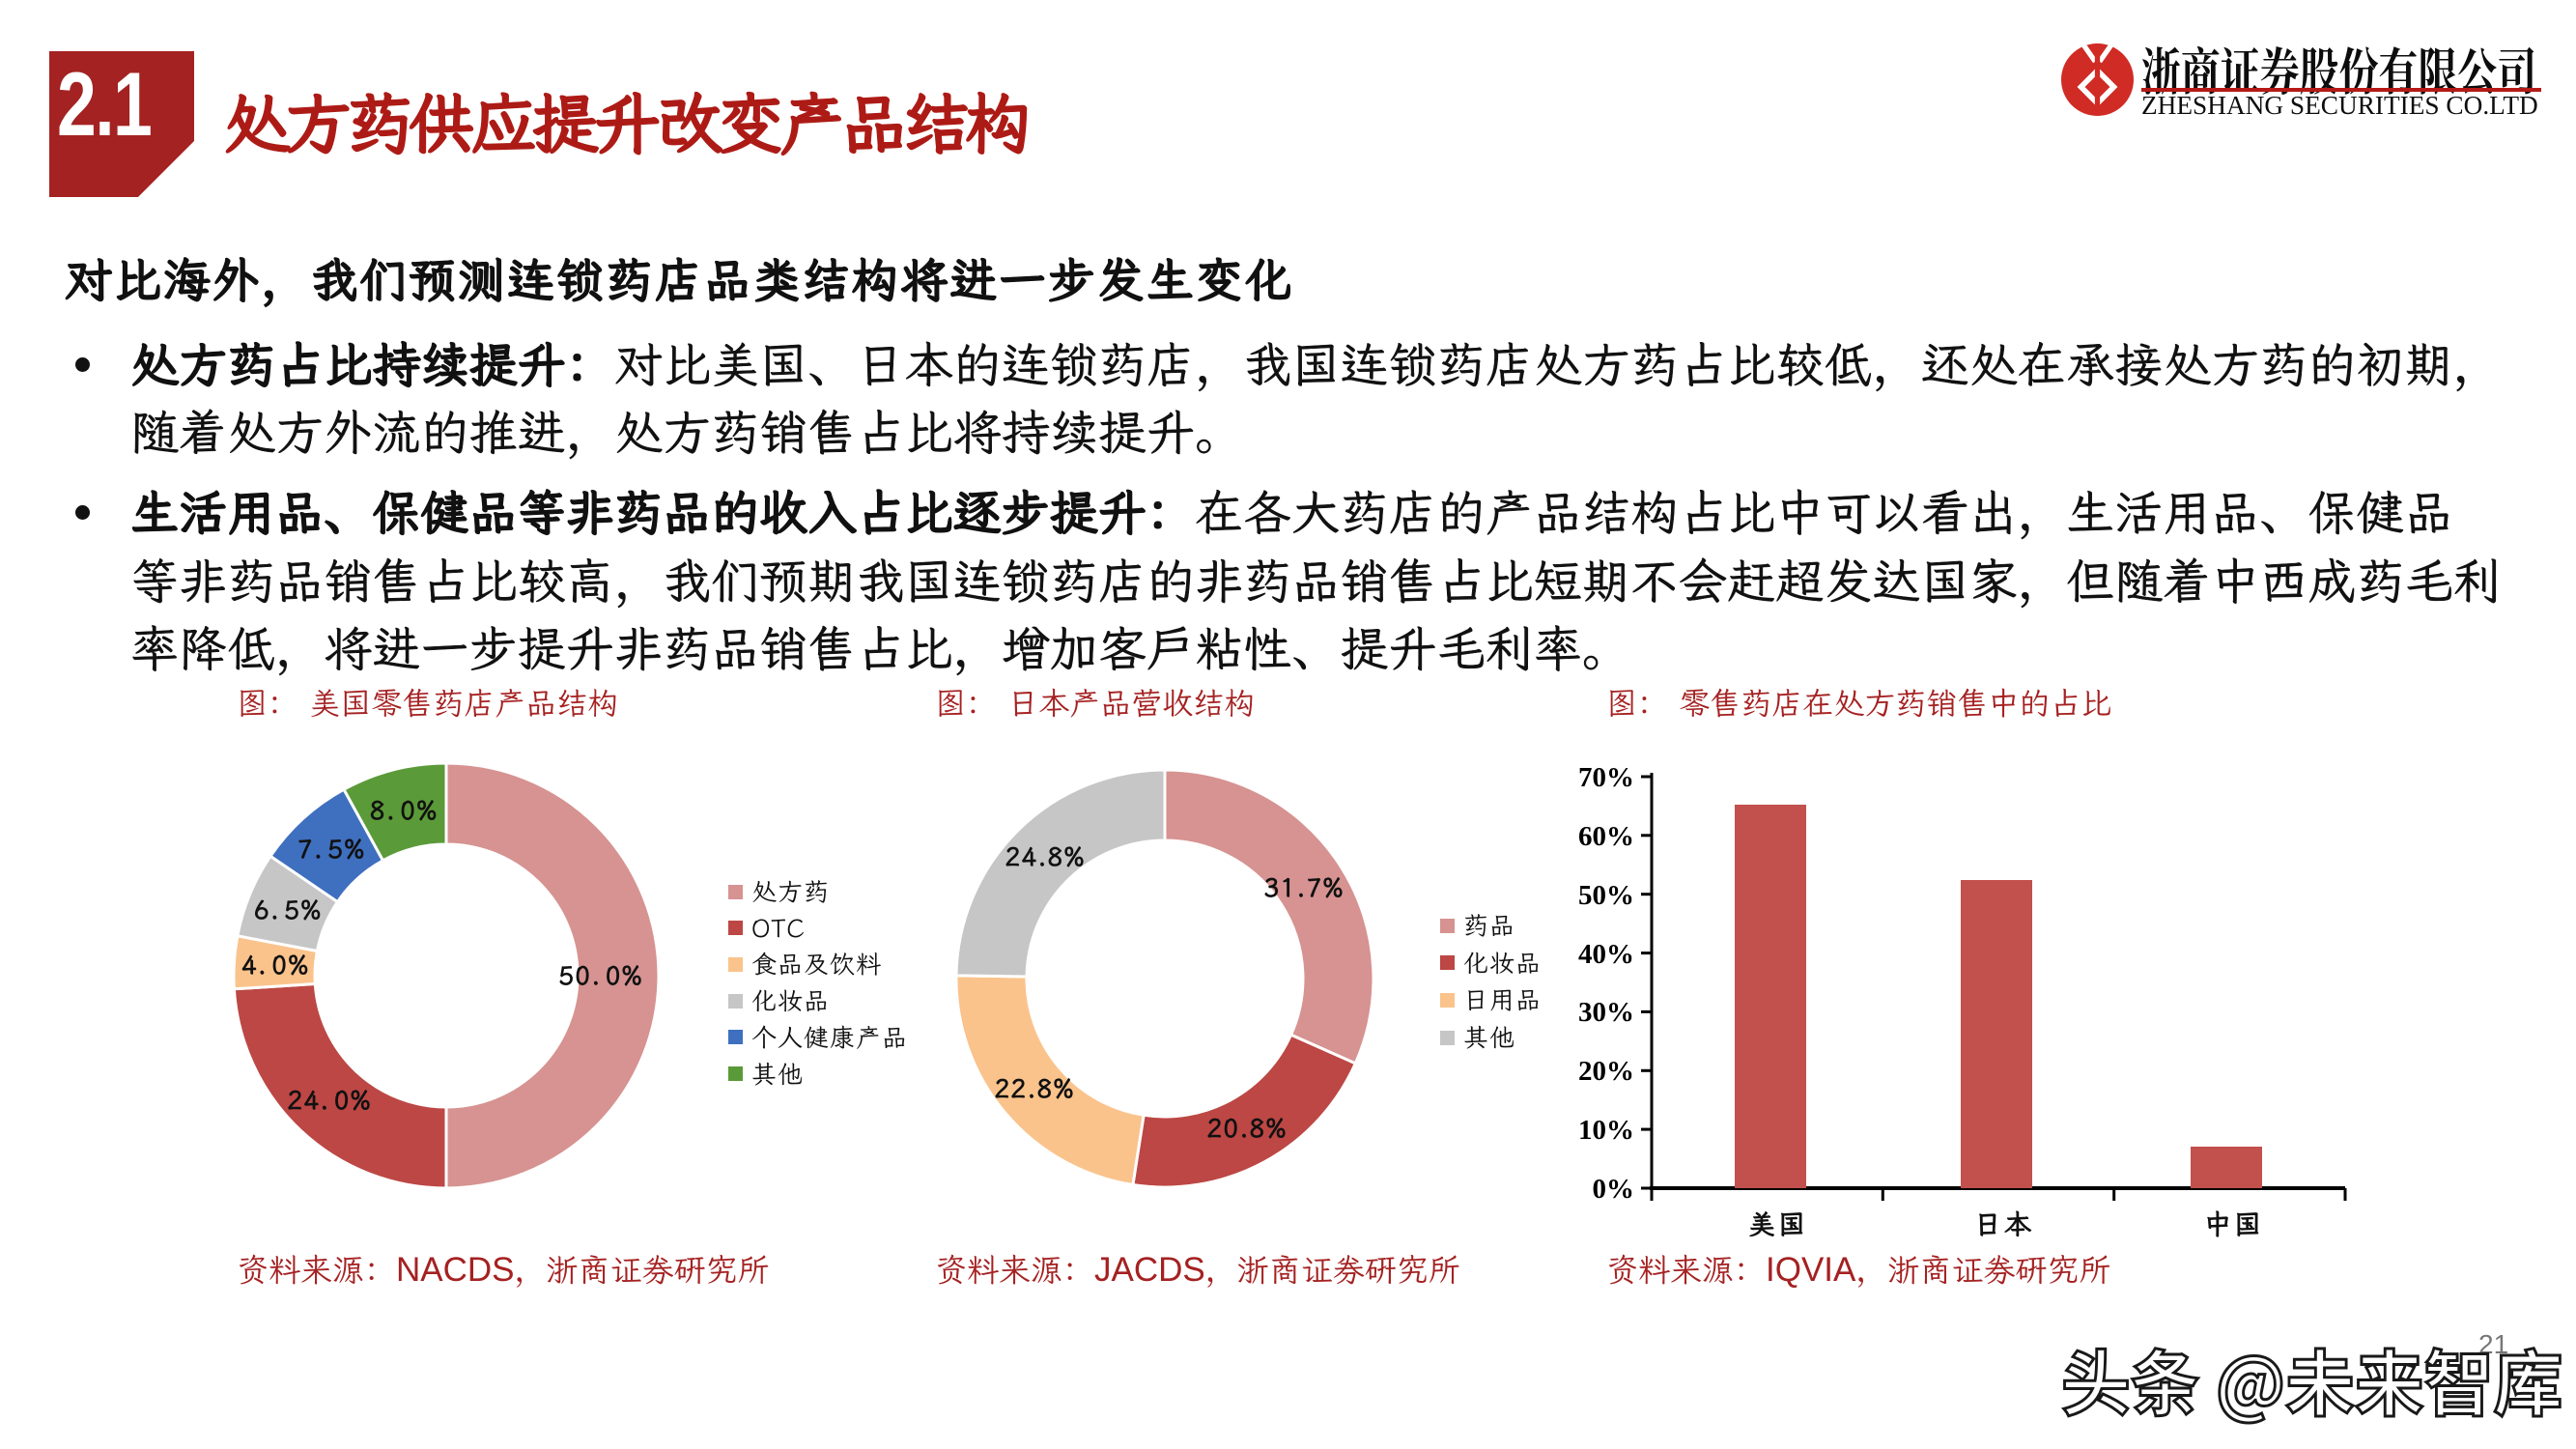 The image size is (2576, 1449). Describe the element at coordinates (404, 810) in the screenshot. I see `svg-text: 8. 0%` at that location.